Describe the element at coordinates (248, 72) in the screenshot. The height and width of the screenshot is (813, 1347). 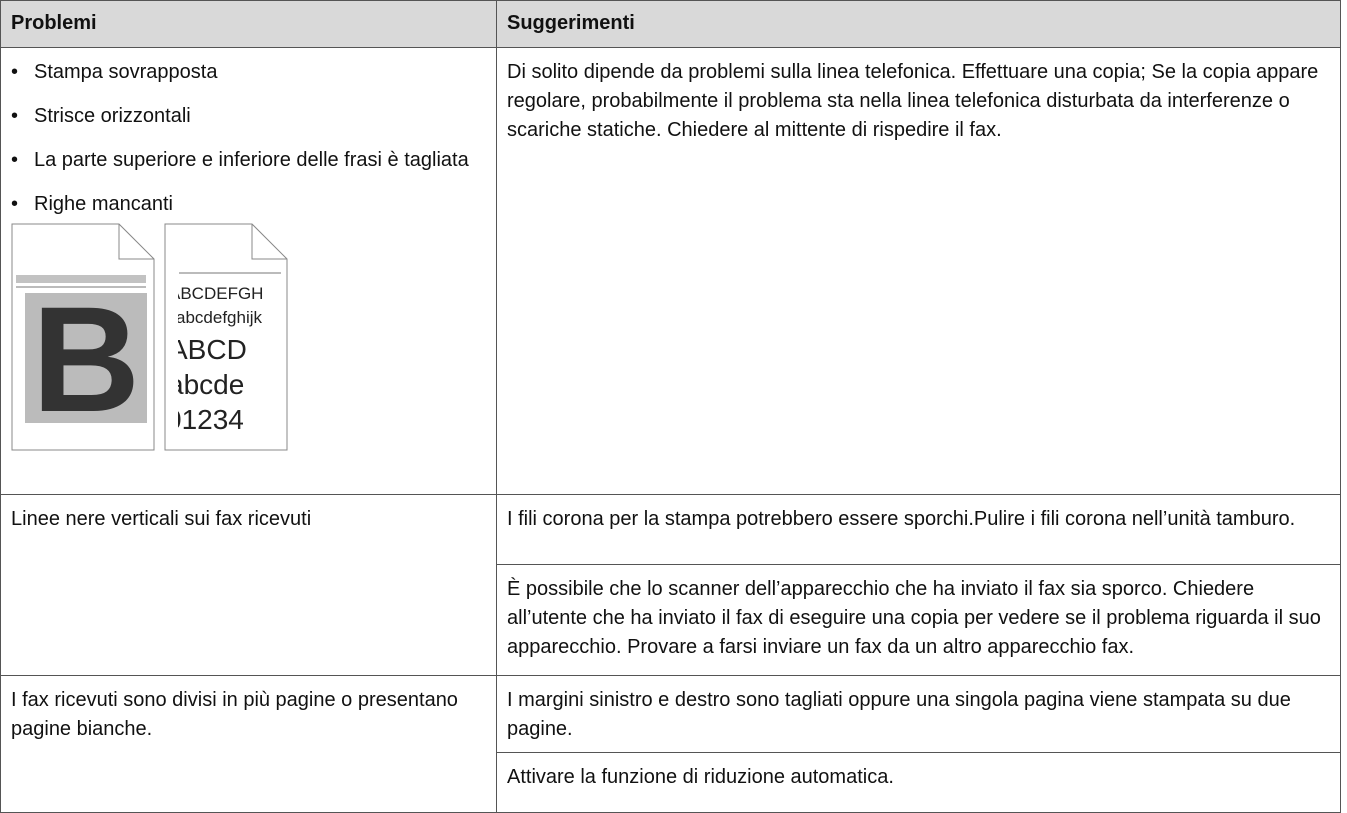
I see `bullet-item: Stampa sovrapposta` at that location.